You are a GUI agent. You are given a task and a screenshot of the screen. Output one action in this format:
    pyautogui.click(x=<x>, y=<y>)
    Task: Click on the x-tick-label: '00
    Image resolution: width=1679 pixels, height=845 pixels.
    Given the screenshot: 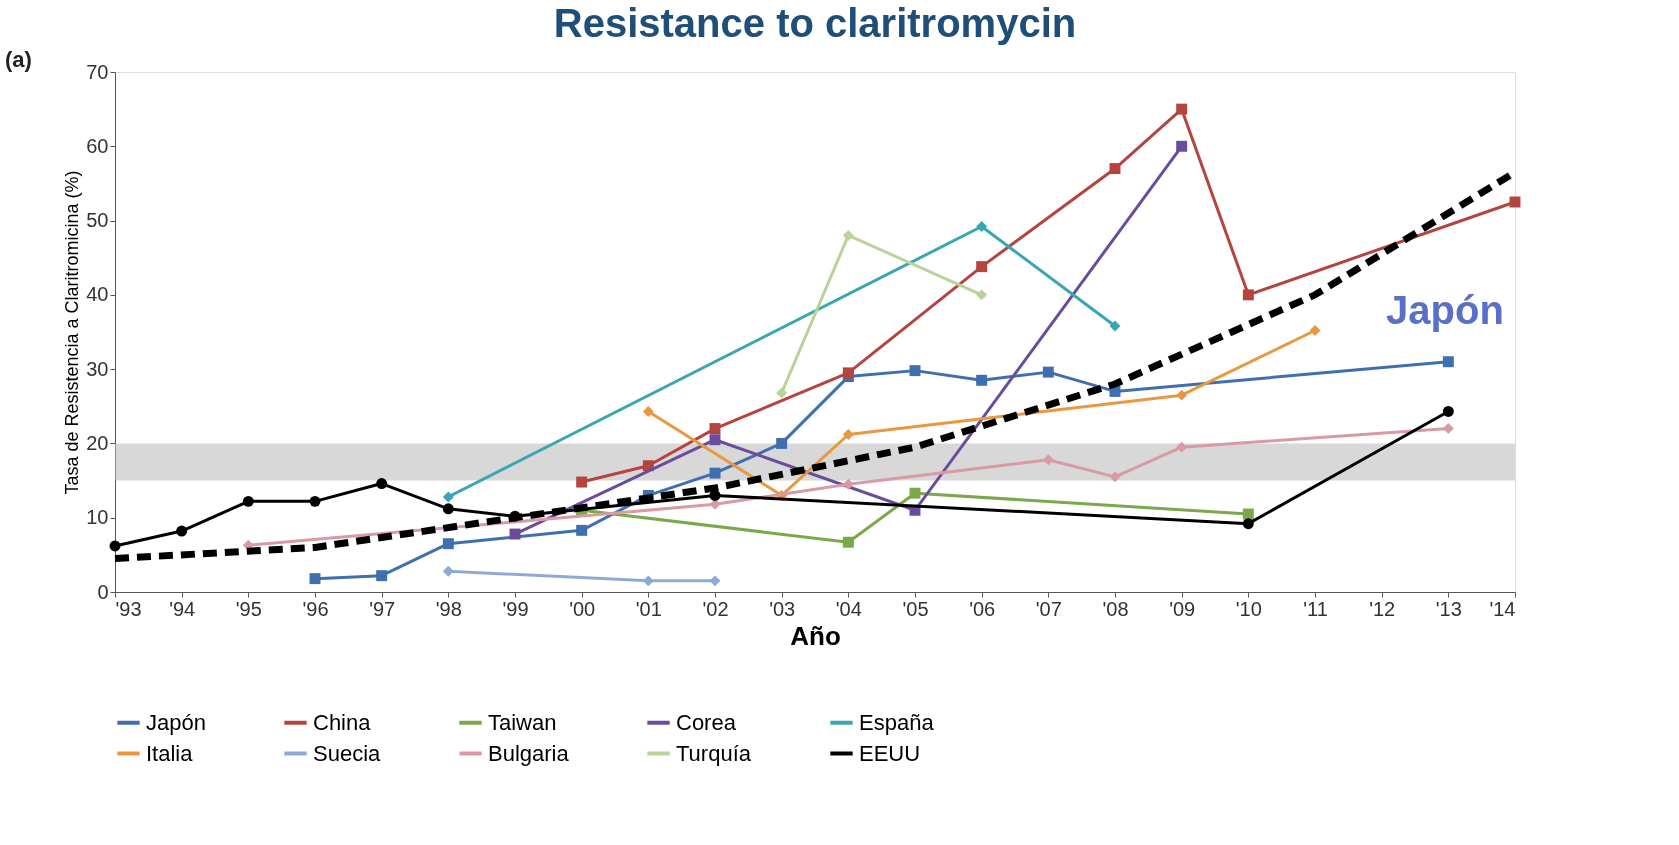 What is the action you would take?
    pyautogui.click(x=582, y=608)
    